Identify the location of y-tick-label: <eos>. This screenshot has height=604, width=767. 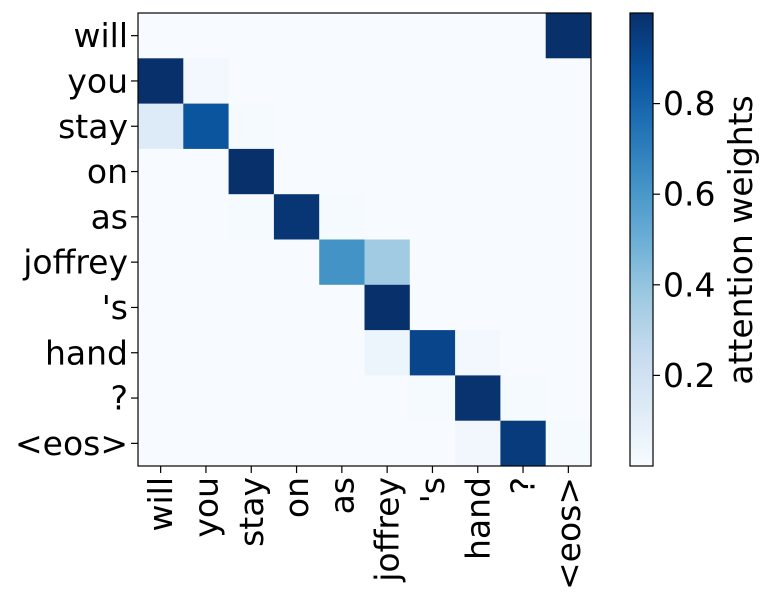
(71, 443).